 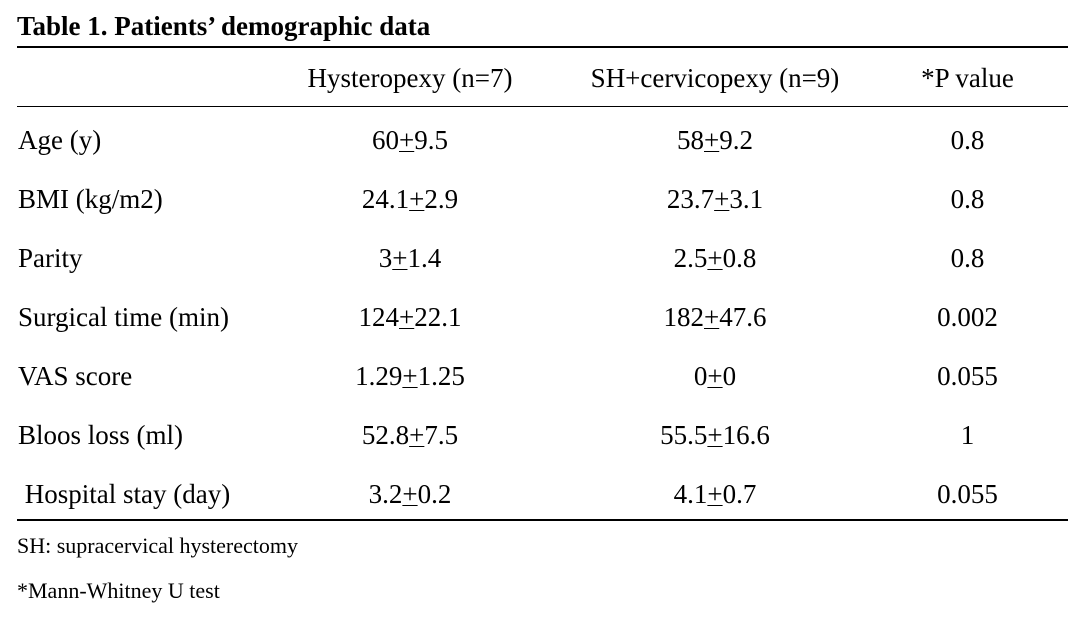 I want to click on header-p-value: *P value, so click(x=967, y=78).